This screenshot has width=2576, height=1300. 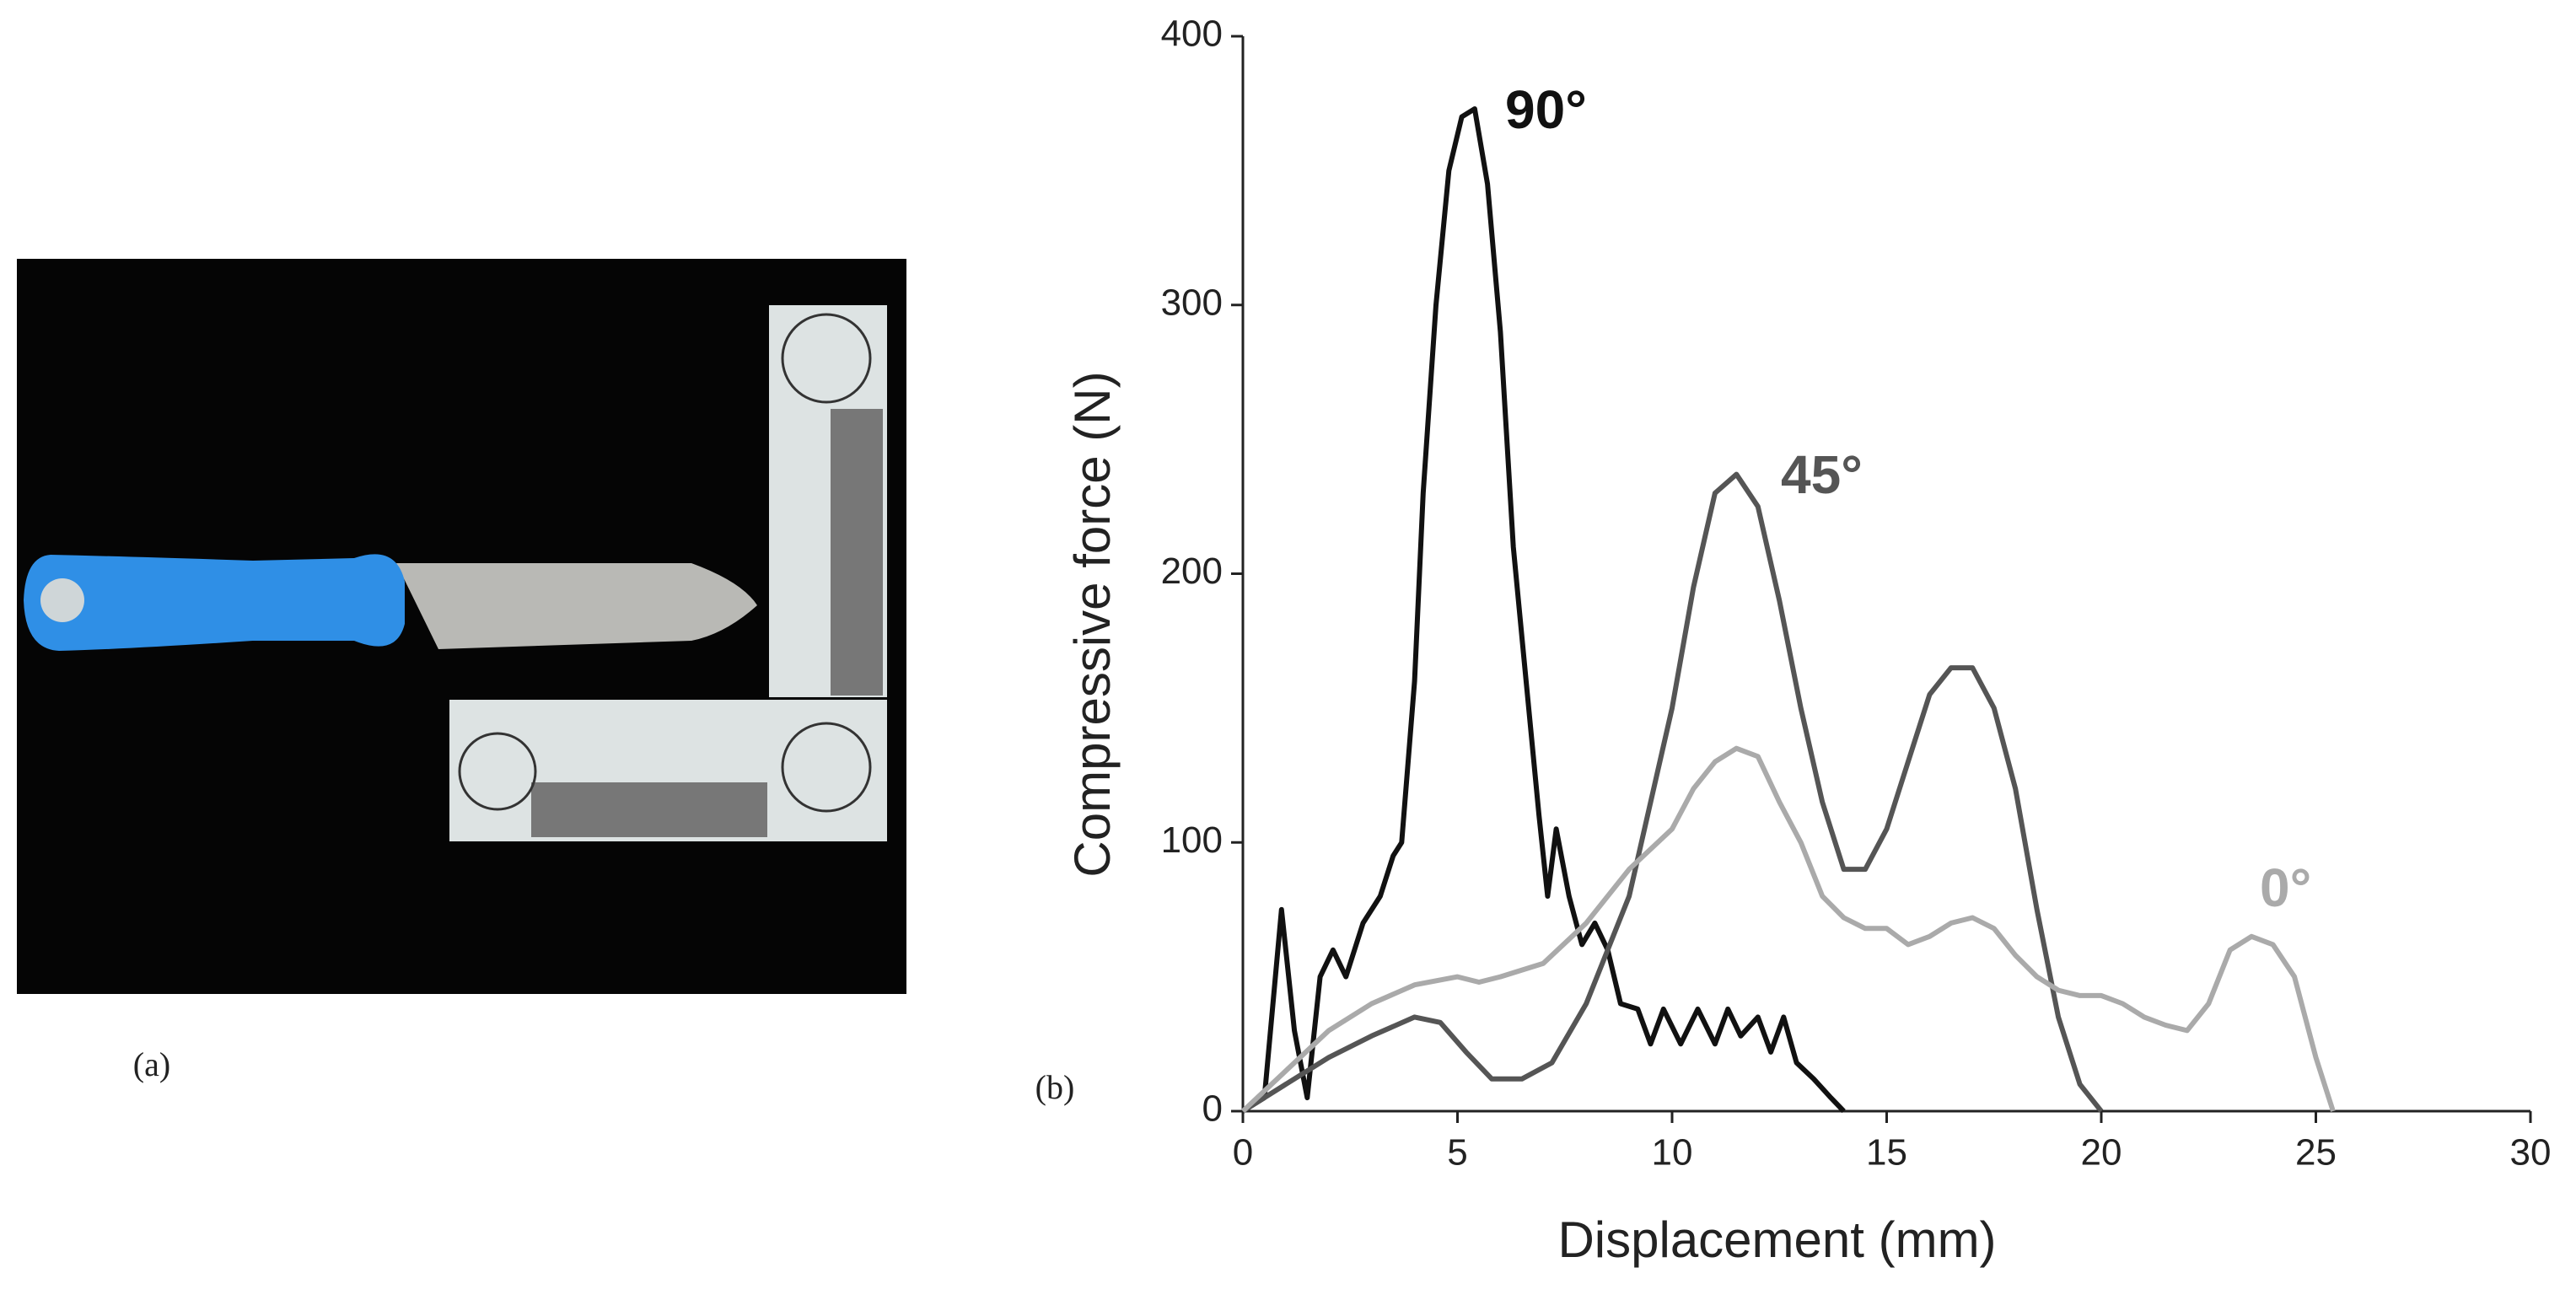 What do you see at coordinates (2285, 887) in the screenshot?
I see `series-label: 0°` at bounding box center [2285, 887].